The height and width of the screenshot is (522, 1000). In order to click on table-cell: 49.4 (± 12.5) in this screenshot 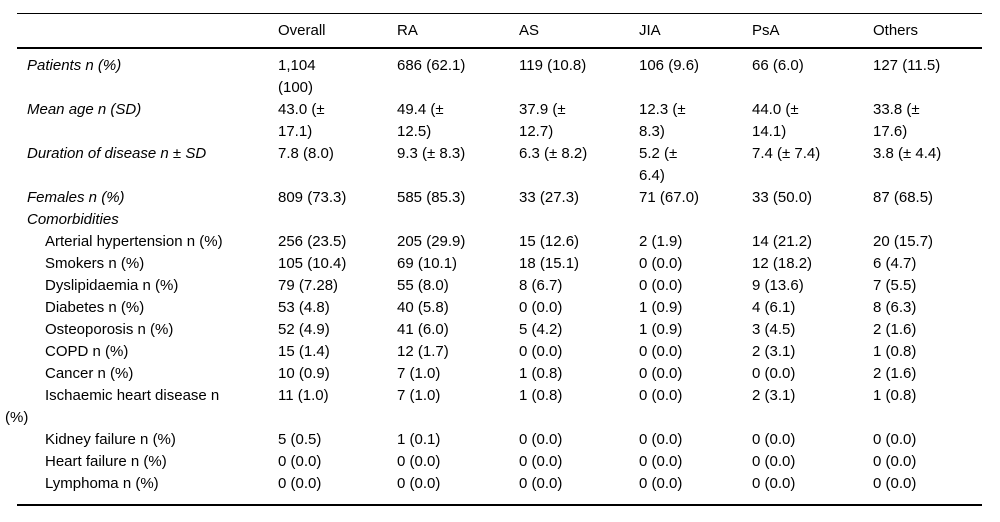, I will do `click(420, 120)`.